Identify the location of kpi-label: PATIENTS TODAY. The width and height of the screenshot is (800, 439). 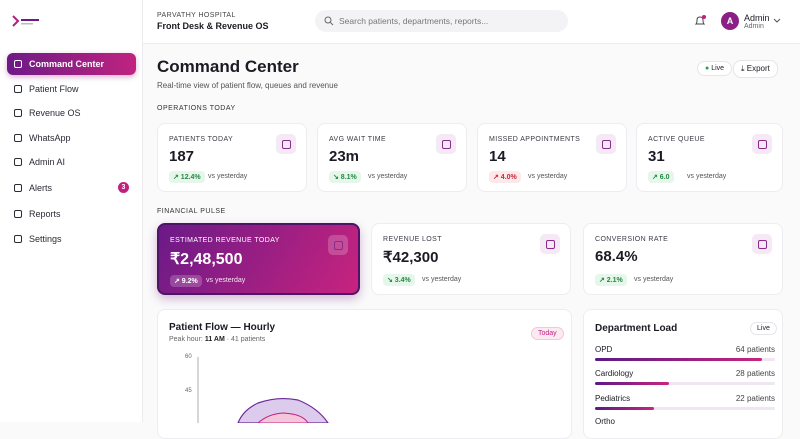
(201, 139).